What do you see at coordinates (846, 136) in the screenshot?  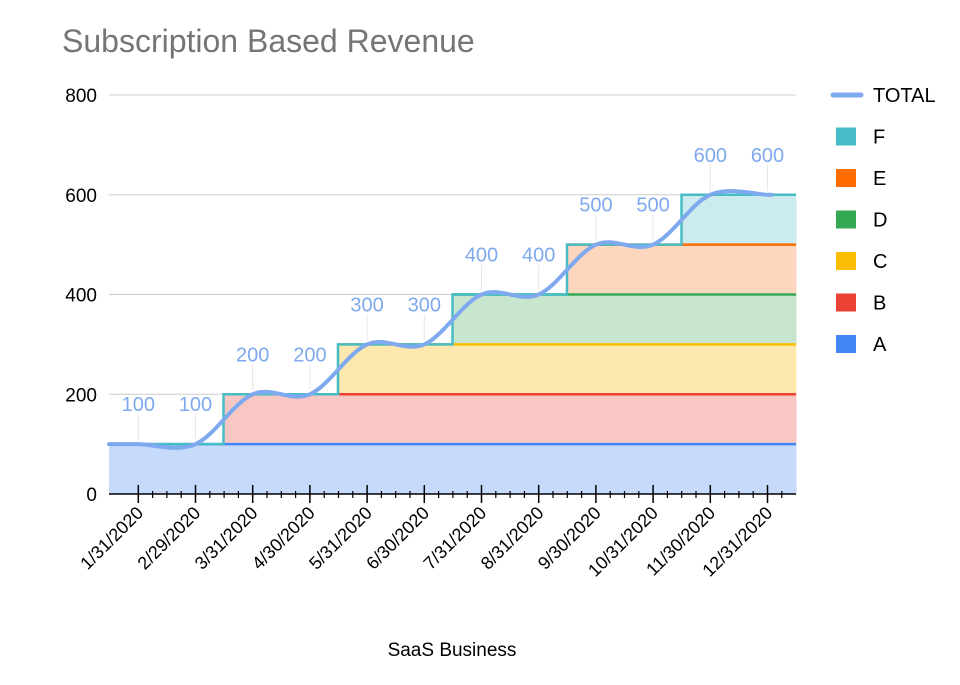 I see `legend-swatch-f` at bounding box center [846, 136].